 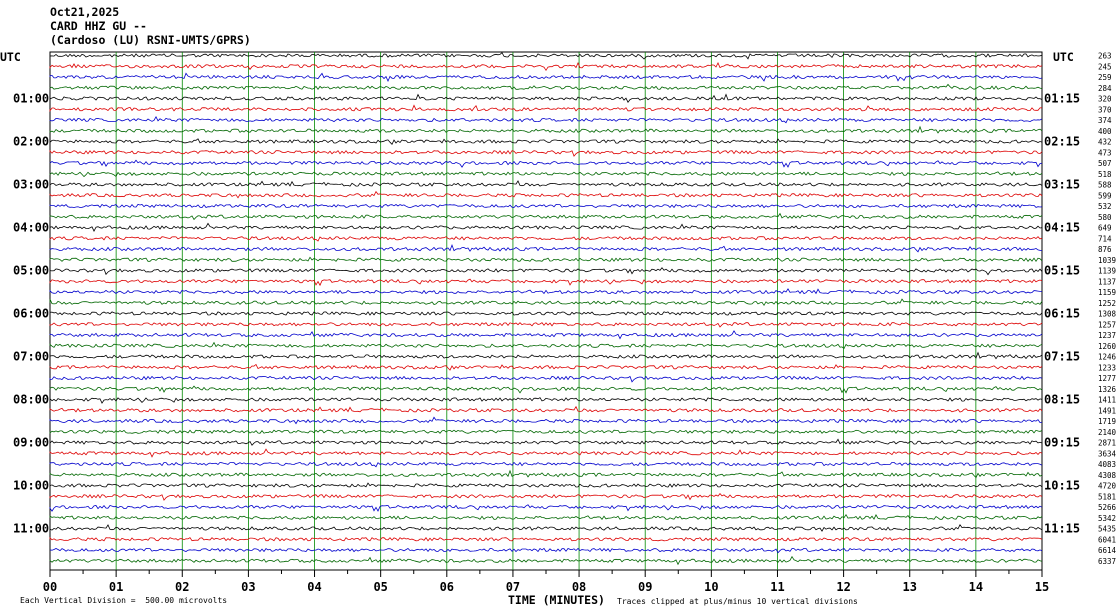 What do you see at coordinates (447, 587) in the screenshot?
I see `x-tick-label: 06` at bounding box center [447, 587].